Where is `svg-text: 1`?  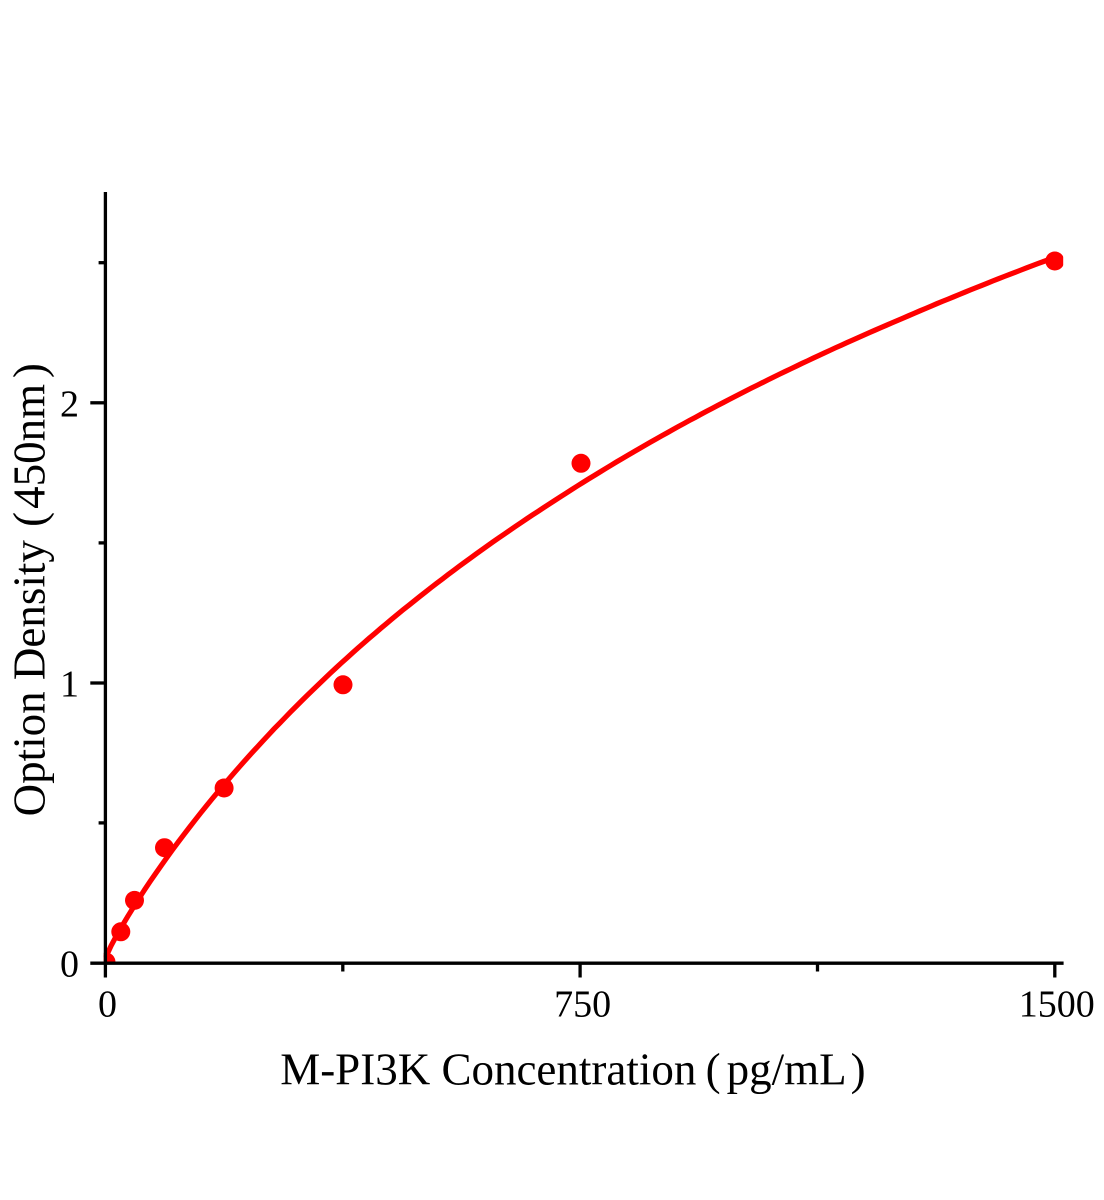 svg-text: 1 is located at coordinates (69, 685).